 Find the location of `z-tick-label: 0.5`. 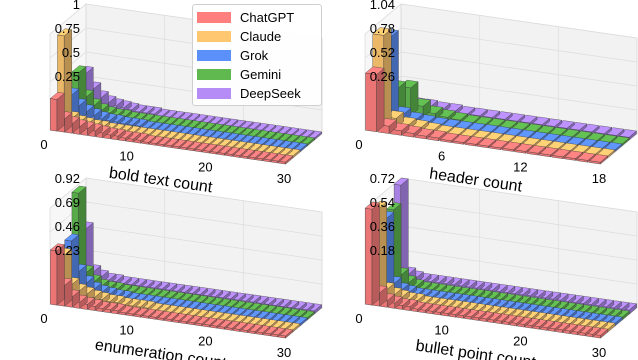

z-tick-label: 0.5 is located at coordinates (71, 52).